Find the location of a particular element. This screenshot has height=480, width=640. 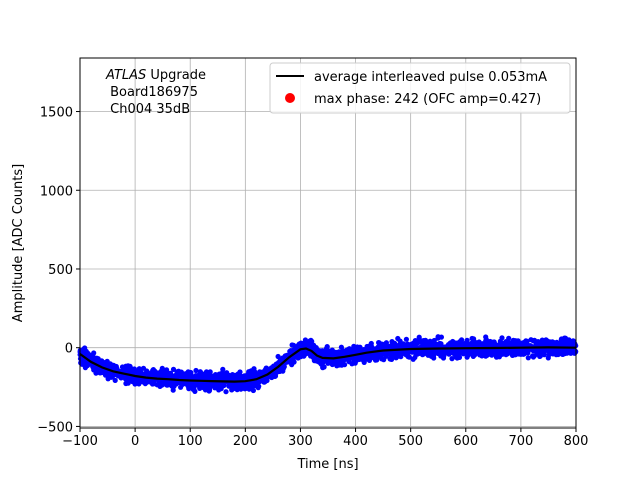

y-tick-label: 500 is located at coordinates (60, 270).